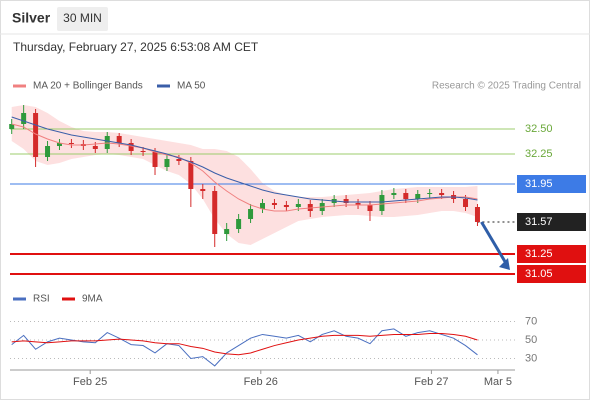 Image resolution: width=590 pixels, height=400 pixels. I want to click on legend-label: MA 50, so click(191, 86).